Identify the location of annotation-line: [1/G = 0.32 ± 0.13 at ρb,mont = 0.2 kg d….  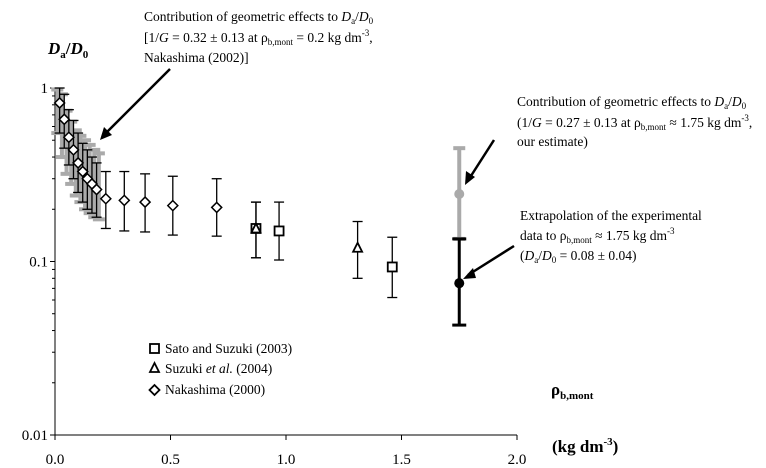
(258, 37).